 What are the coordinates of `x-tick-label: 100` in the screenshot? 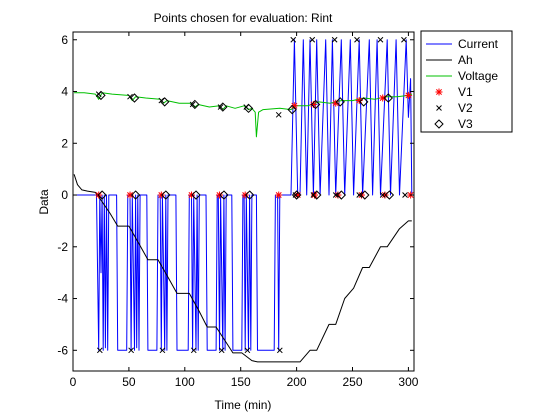 It's located at (185, 382).